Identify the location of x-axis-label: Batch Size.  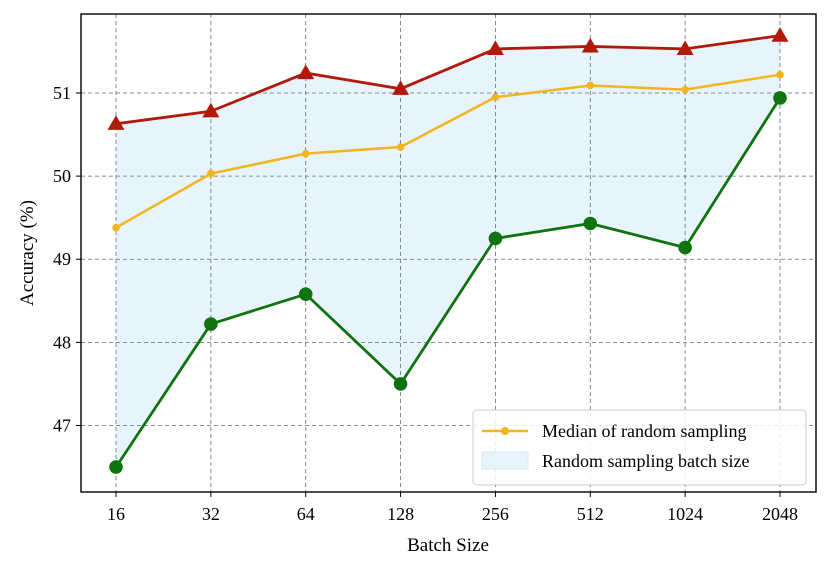
(448, 545).